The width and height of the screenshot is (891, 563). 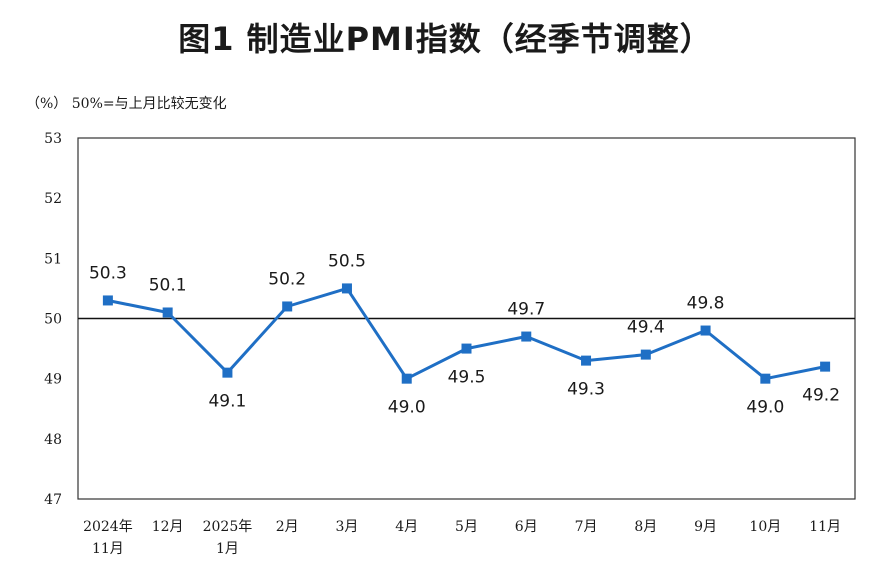 I want to click on y-tick-label: 48, so click(x=53, y=440).